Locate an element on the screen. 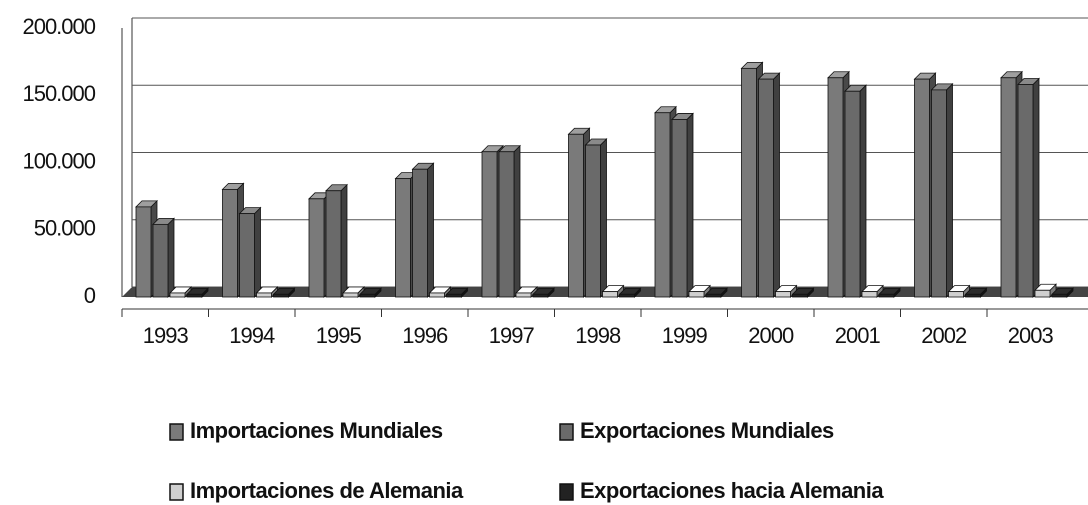  legend-label: Importaciones Mundiales is located at coordinates (316, 430).